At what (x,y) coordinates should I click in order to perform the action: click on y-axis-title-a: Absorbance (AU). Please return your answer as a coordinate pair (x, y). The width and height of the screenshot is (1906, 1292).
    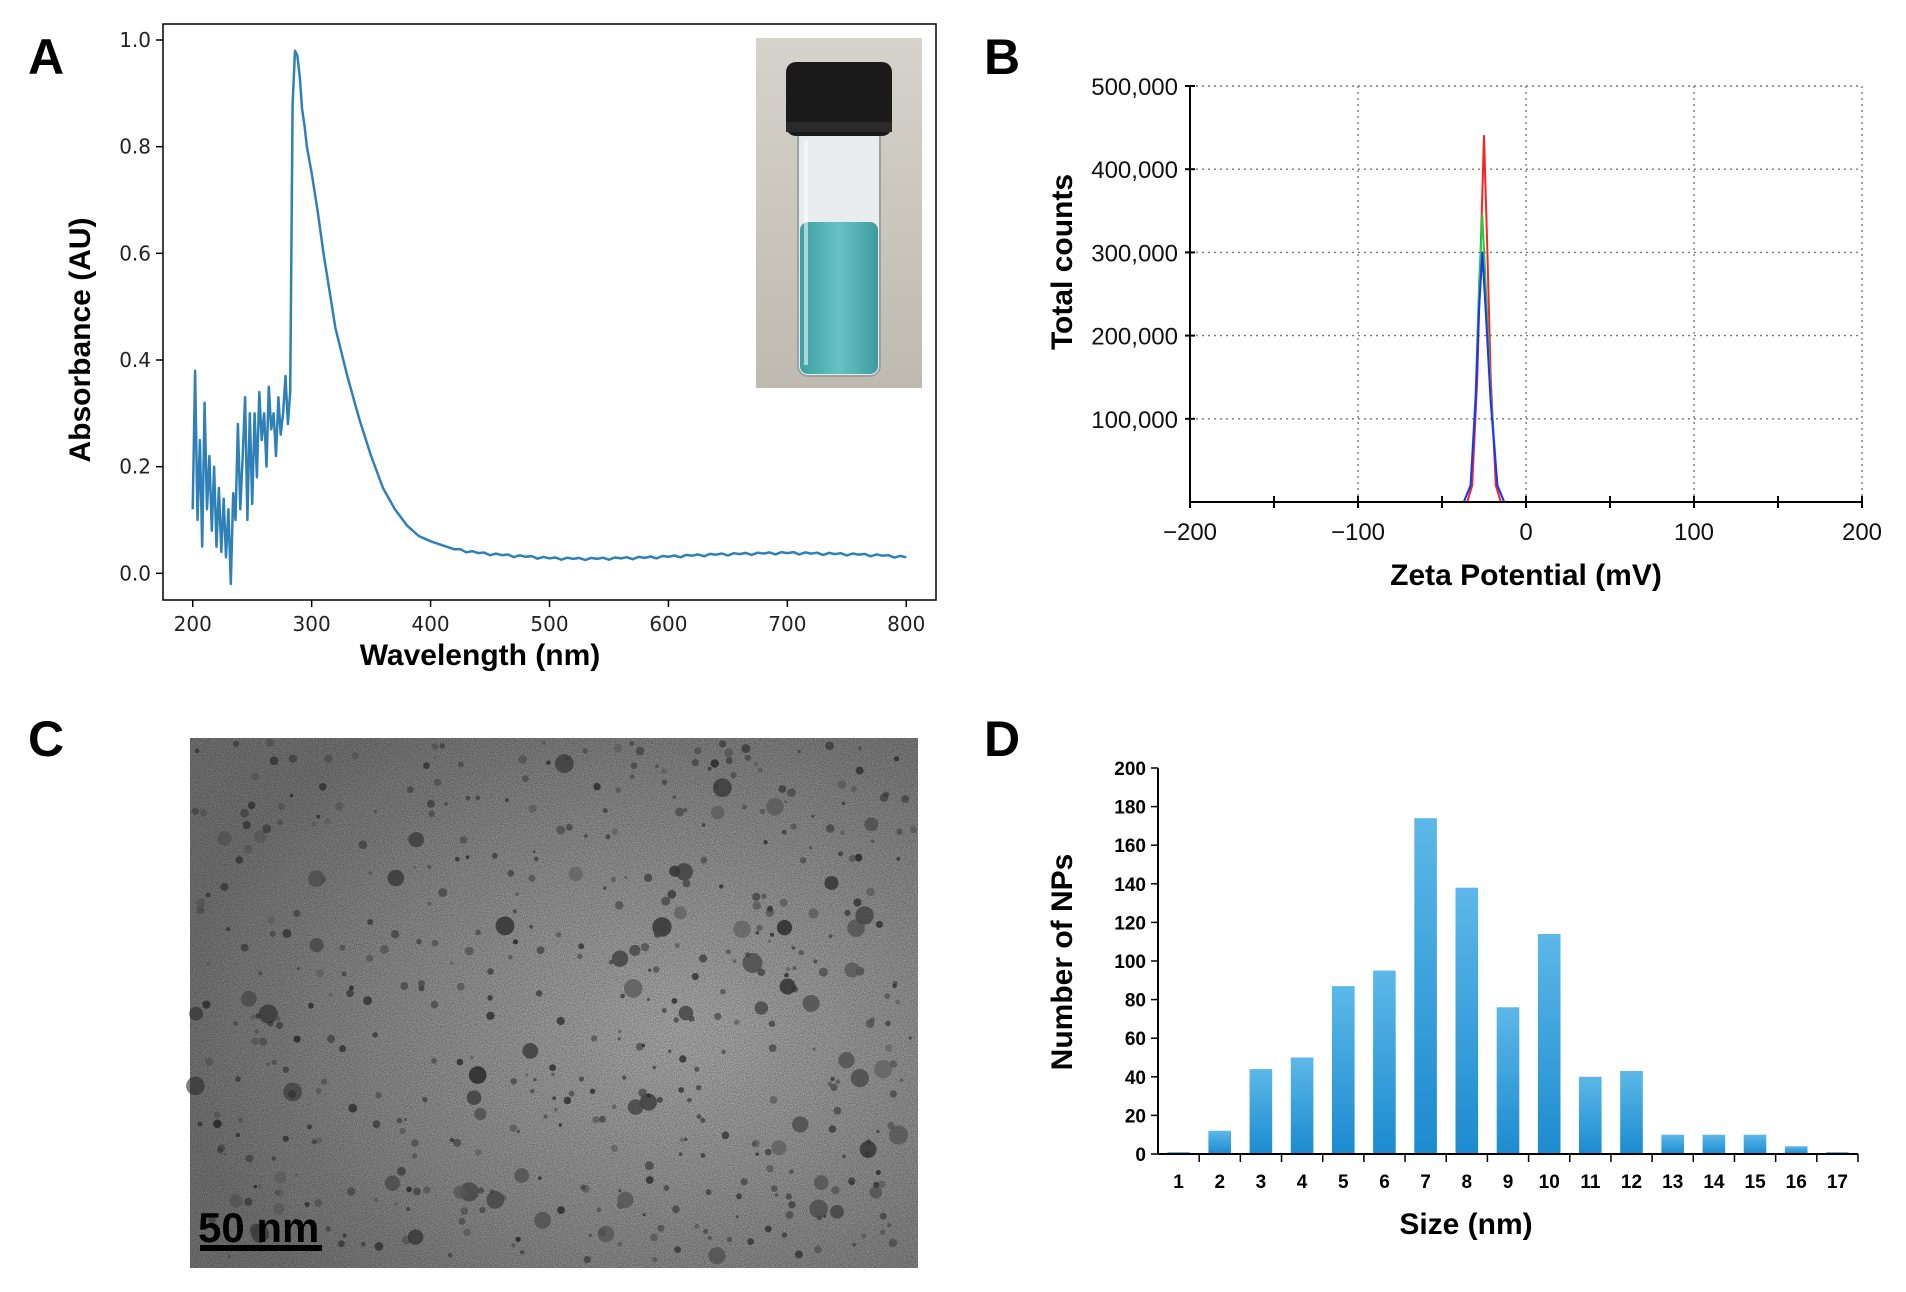
    Looking at the image, I should click on (80, 339).